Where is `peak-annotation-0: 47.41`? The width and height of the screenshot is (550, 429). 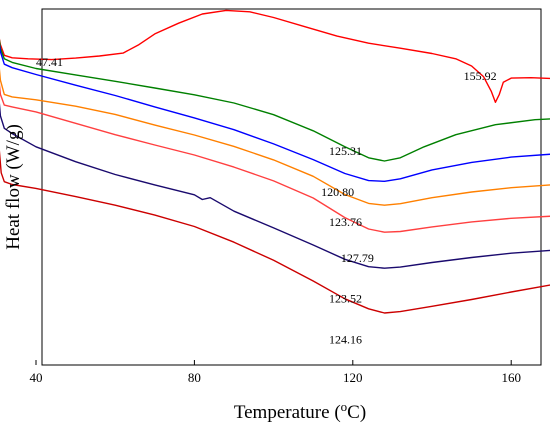 peak-annotation-0: 47.41 is located at coordinates (49, 62).